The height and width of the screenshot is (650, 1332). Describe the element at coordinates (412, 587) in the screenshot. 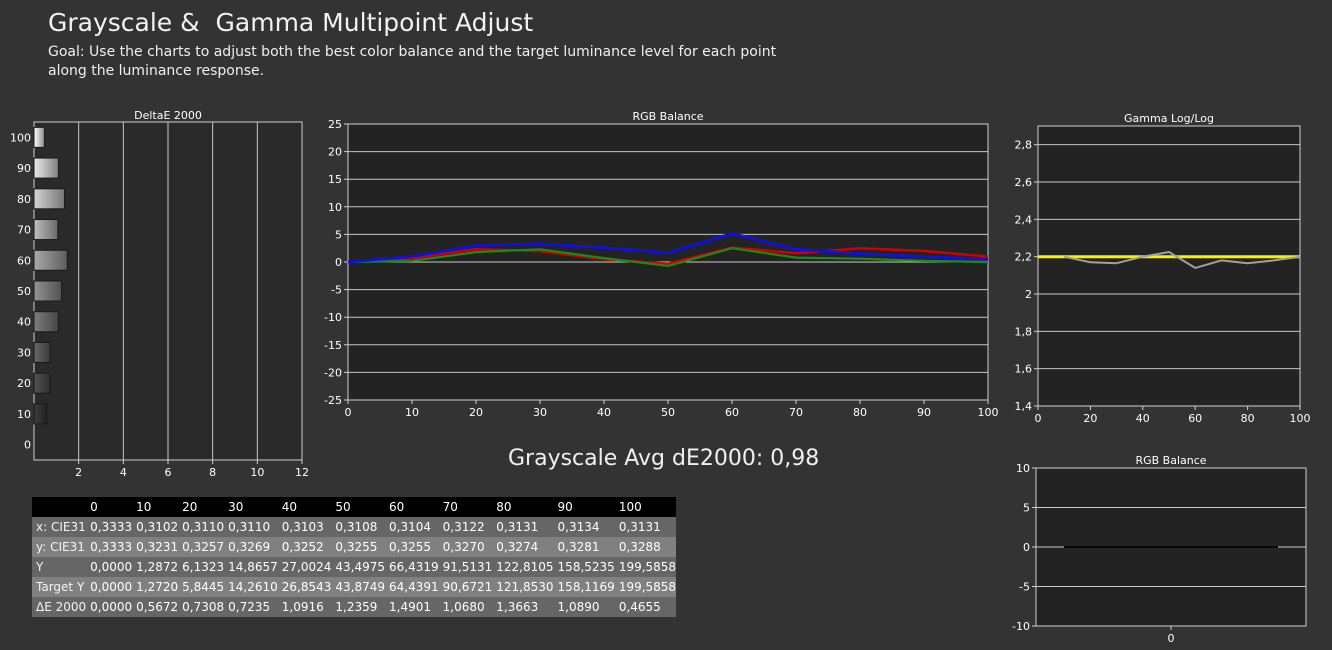

I see `table-cell: 64,4391` at that location.